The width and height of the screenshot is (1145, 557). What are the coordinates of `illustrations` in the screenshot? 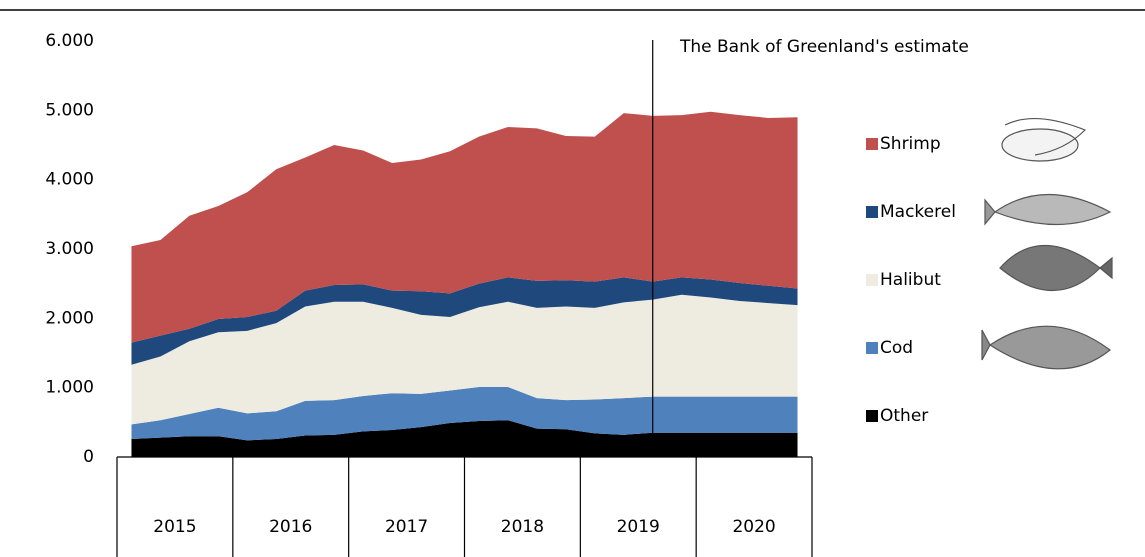 It's located at (1047, 244).